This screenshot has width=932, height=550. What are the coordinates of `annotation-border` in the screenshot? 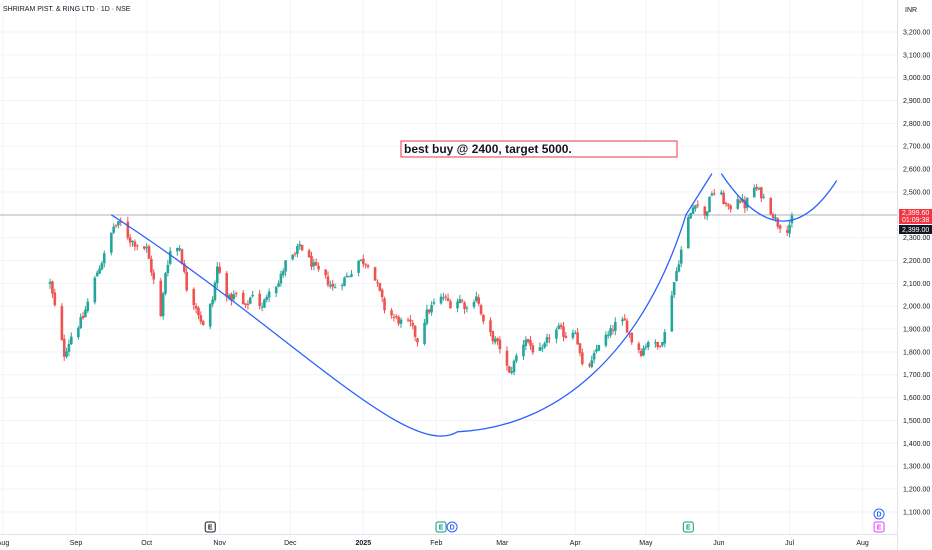 It's located at (539, 149).